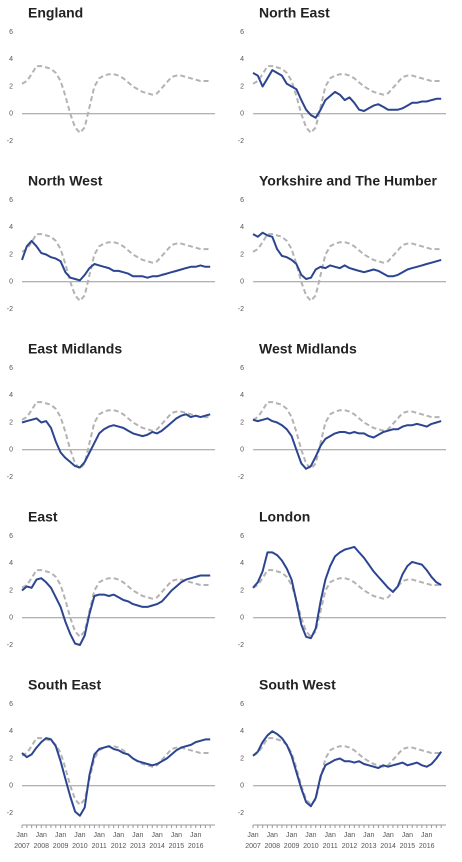 The image size is (462, 862). I want to click on panel-title: Yorkshire and The Humber, so click(348, 181).